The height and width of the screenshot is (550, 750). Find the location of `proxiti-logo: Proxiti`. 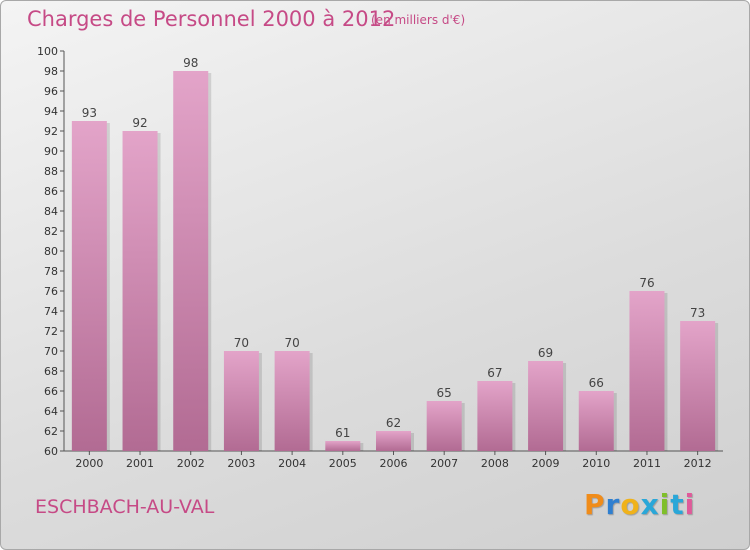

proxiti-logo: Proxiti is located at coordinates (639, 504).